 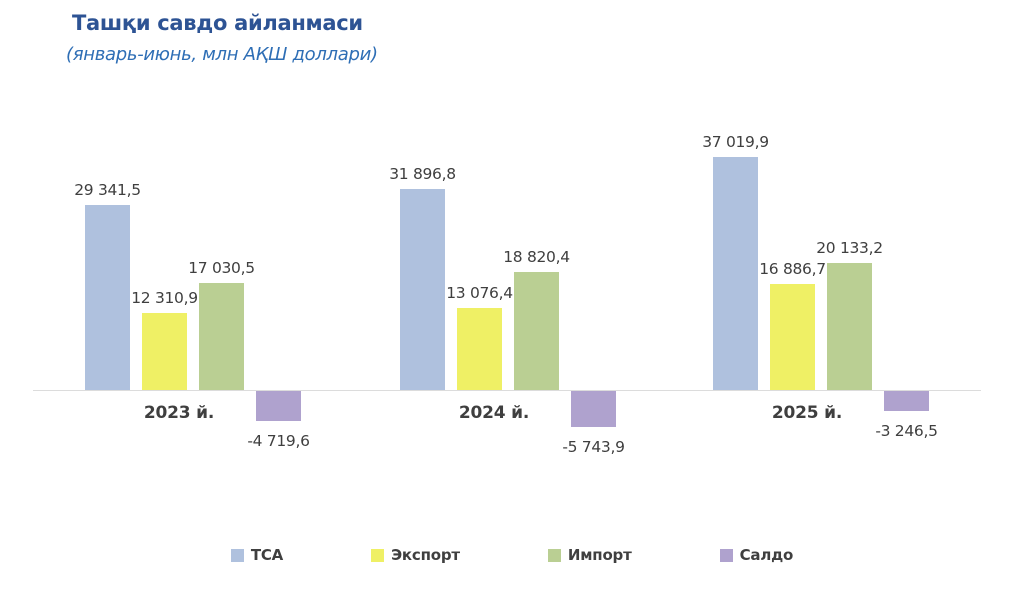 What do you see at coordinates (422, 289) in the screenshot?
I see `bar-tca-2024` at bounding box center [422, 289].